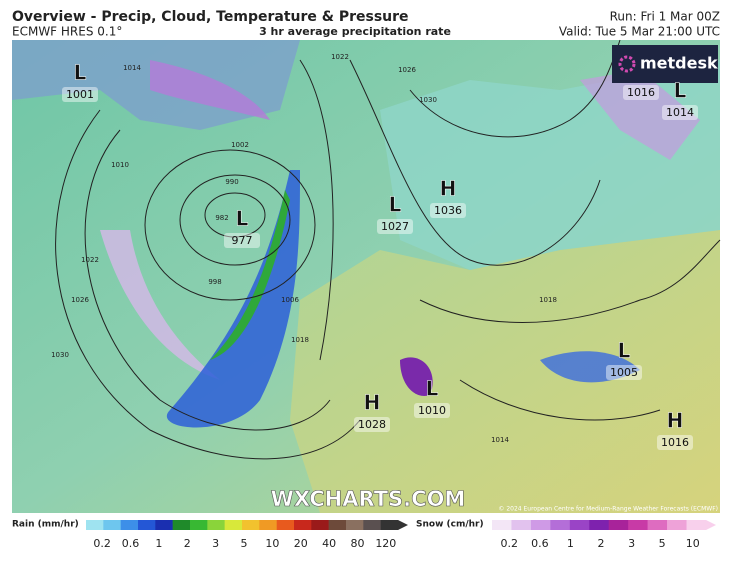 The height and width of the screenshot is (561, 732). Describe the element at coordinates (102, 543) in the screenshot. I see `rain-legend-tick: 0.2` at that location.